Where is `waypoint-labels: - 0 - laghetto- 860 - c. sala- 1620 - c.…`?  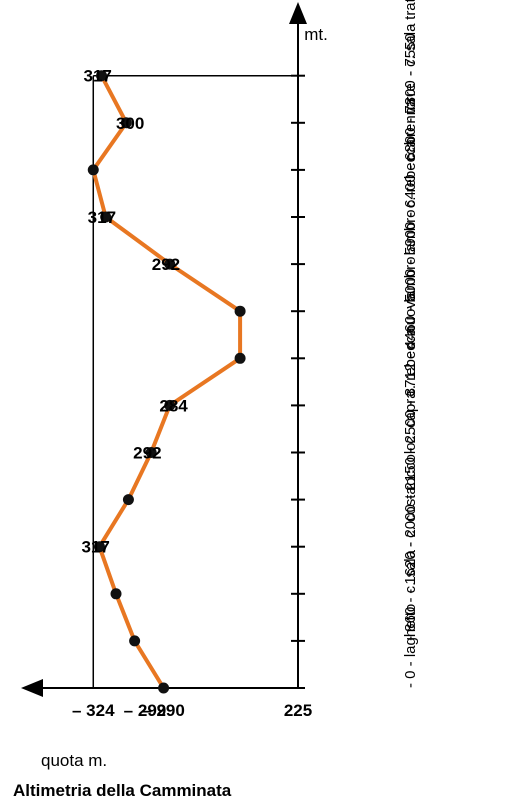
waypoint-labels: - 0 - laghetto- 860 - c. sala- 1620 - c.… is located at coordinates (410, 344).